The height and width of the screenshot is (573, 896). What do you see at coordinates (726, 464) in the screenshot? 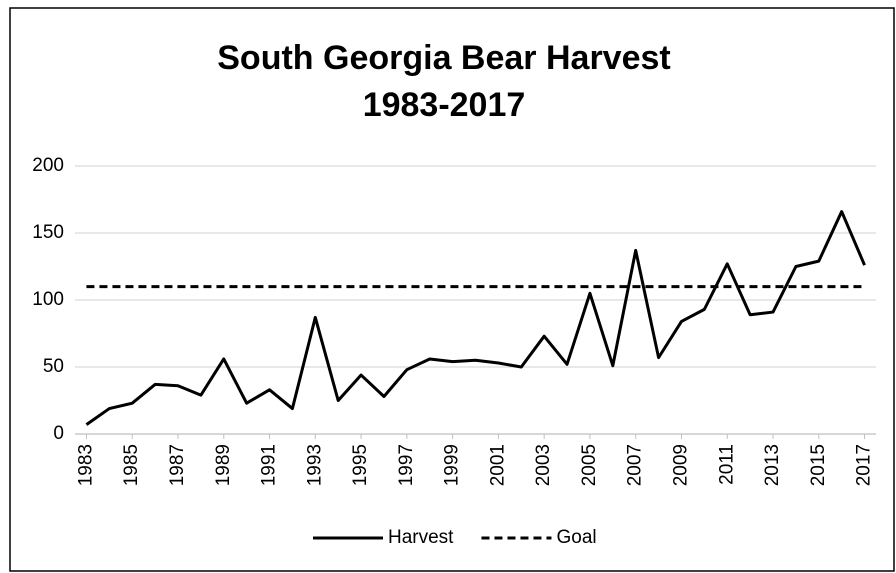
I see `x-tick-label: 2011` at bounding box center [726, 464].